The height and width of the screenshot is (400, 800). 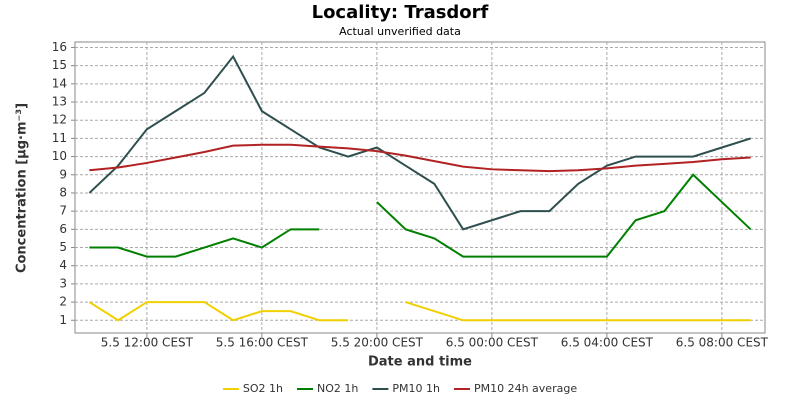 What do you see at coordinates (377, 343) in the screenshot?
I see `x-tick-label: 5.5 20:00 CEST` at bounding box center [377, 343].